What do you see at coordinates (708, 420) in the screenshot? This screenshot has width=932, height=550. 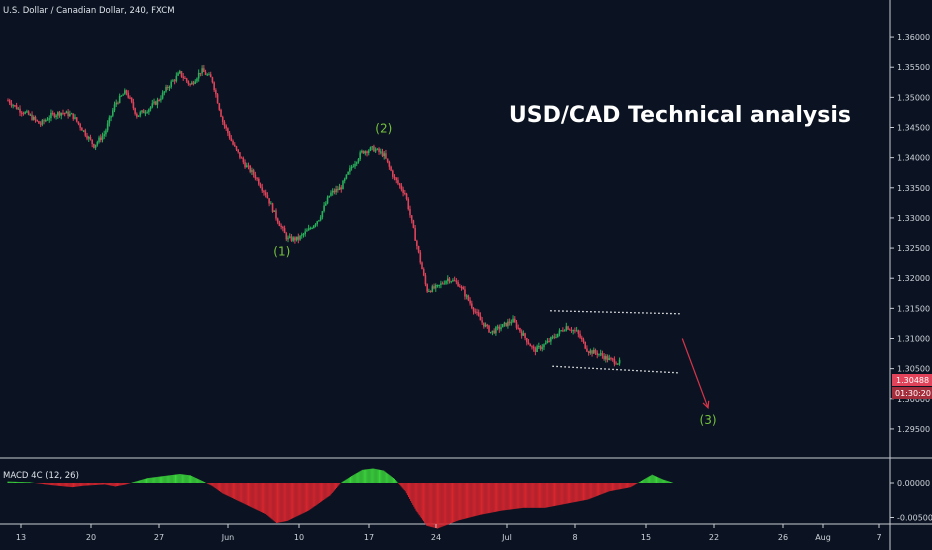 I see `wave-label: (3)` at bounding box center [708, 420].